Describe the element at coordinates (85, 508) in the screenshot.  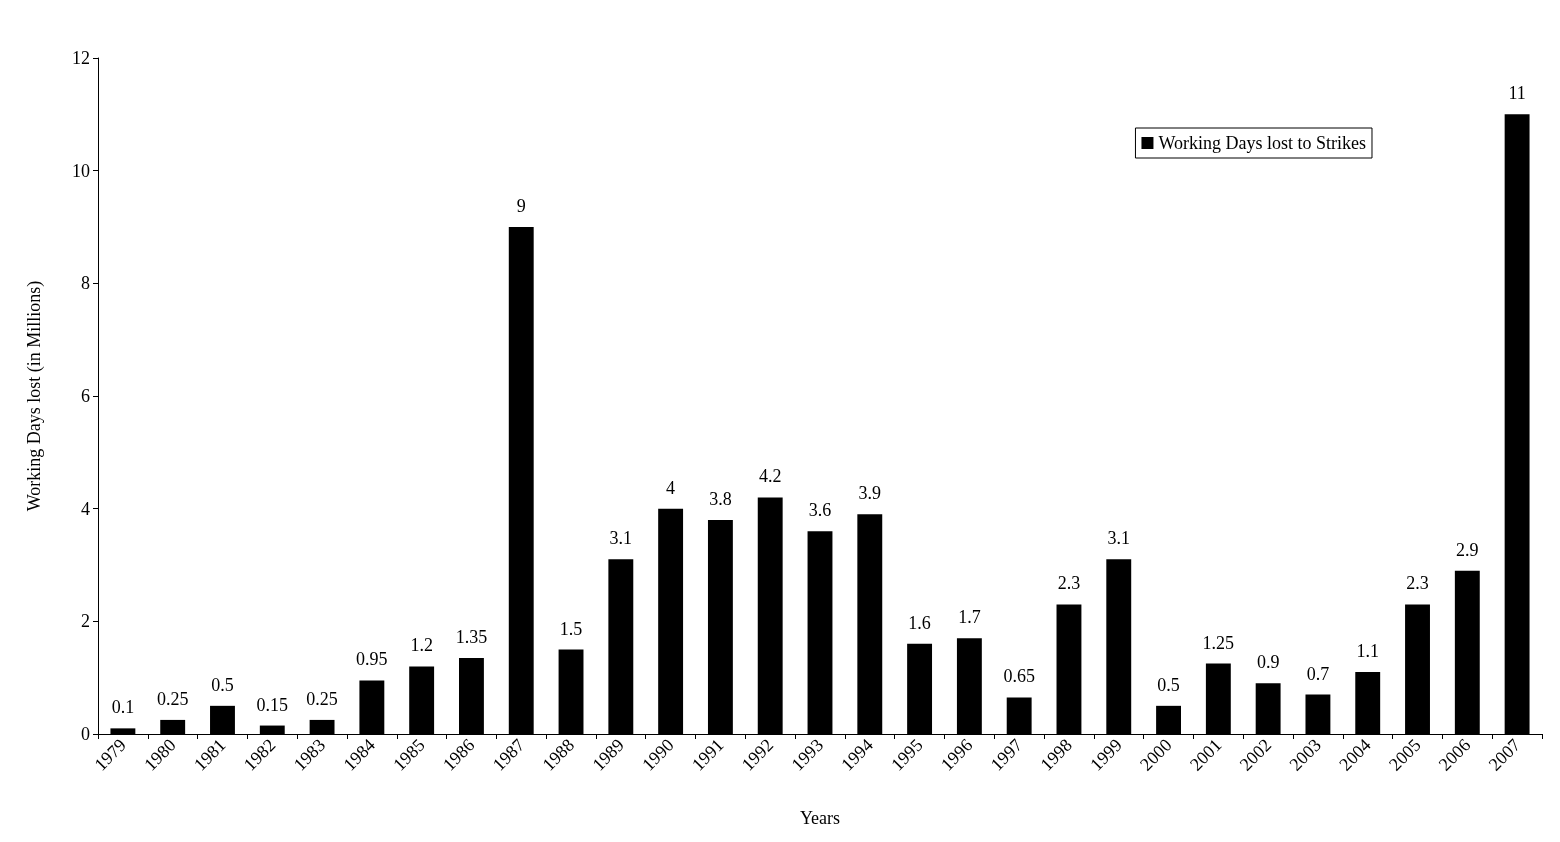
I see `y-tick-label: 4` at that location.